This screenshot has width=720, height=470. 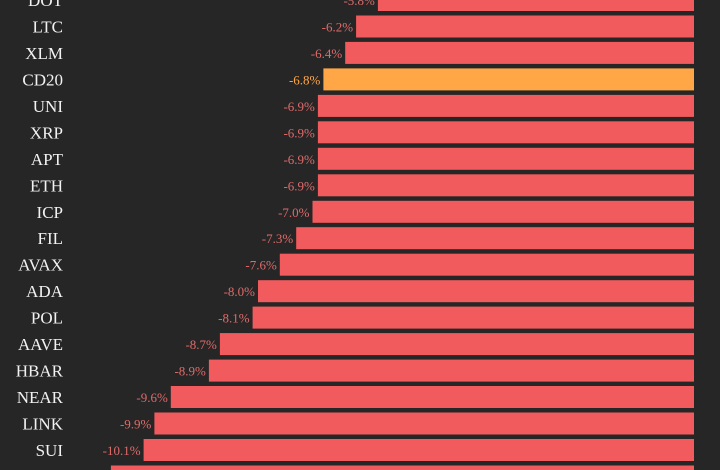 I want to click on bar-cd20, so click(x=508, y=79).